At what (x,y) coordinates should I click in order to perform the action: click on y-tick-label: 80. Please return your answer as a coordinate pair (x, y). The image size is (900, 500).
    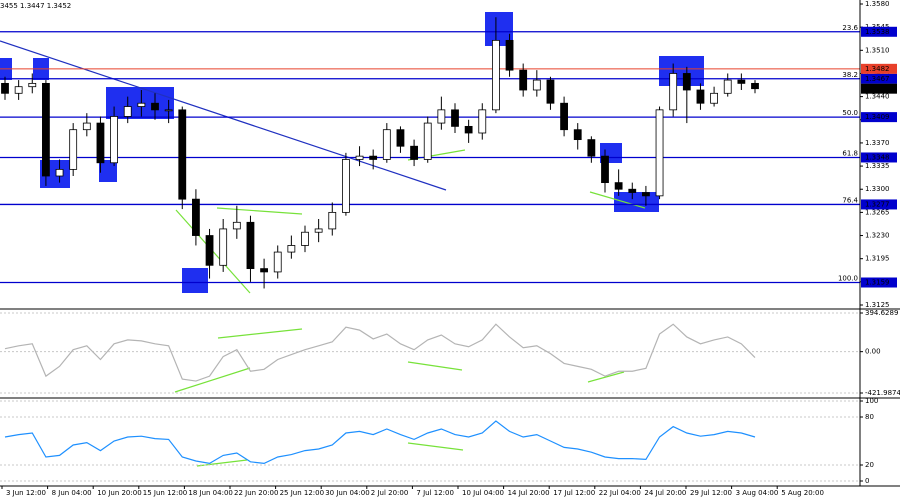
    Looking at the image, I should click on (869, 417).